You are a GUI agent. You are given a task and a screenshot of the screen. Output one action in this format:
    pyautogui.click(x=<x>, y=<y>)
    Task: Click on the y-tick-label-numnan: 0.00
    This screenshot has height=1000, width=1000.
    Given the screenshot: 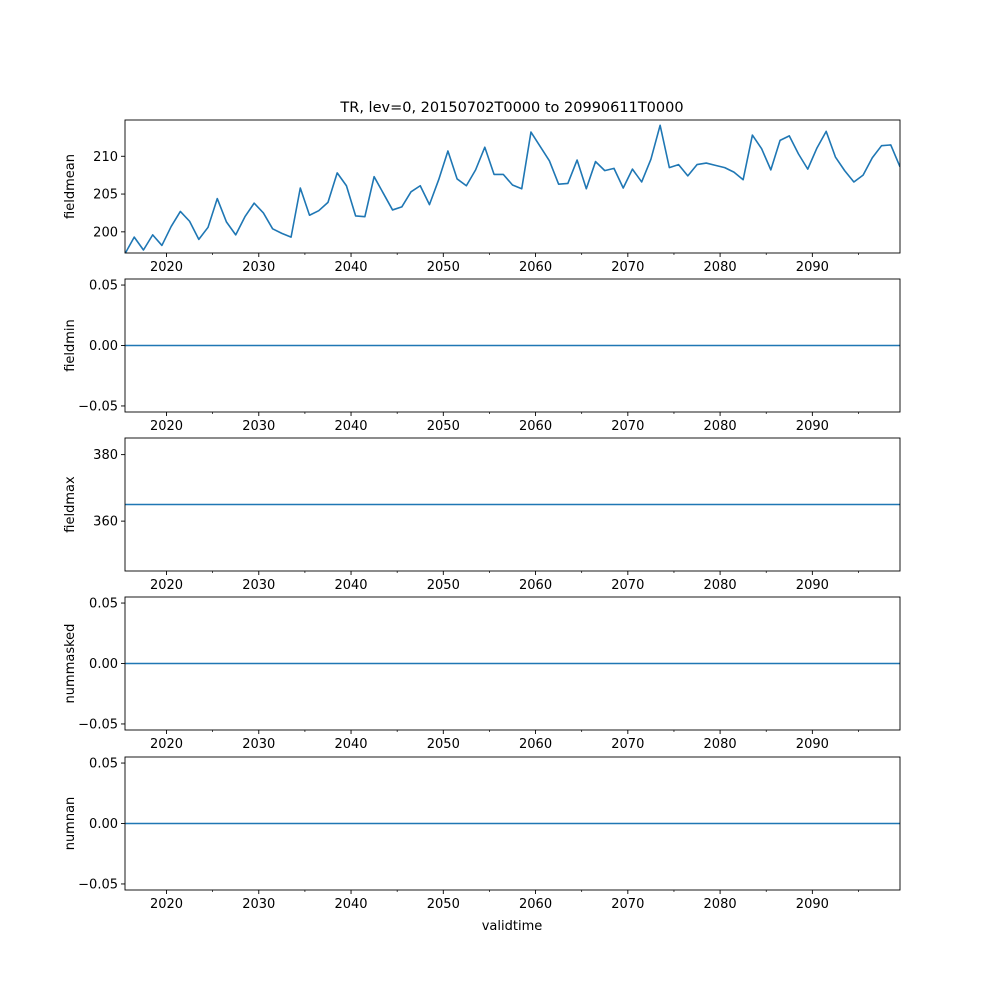 What is the action you would take?
    pyautogui.click(x=103, y=824)
    